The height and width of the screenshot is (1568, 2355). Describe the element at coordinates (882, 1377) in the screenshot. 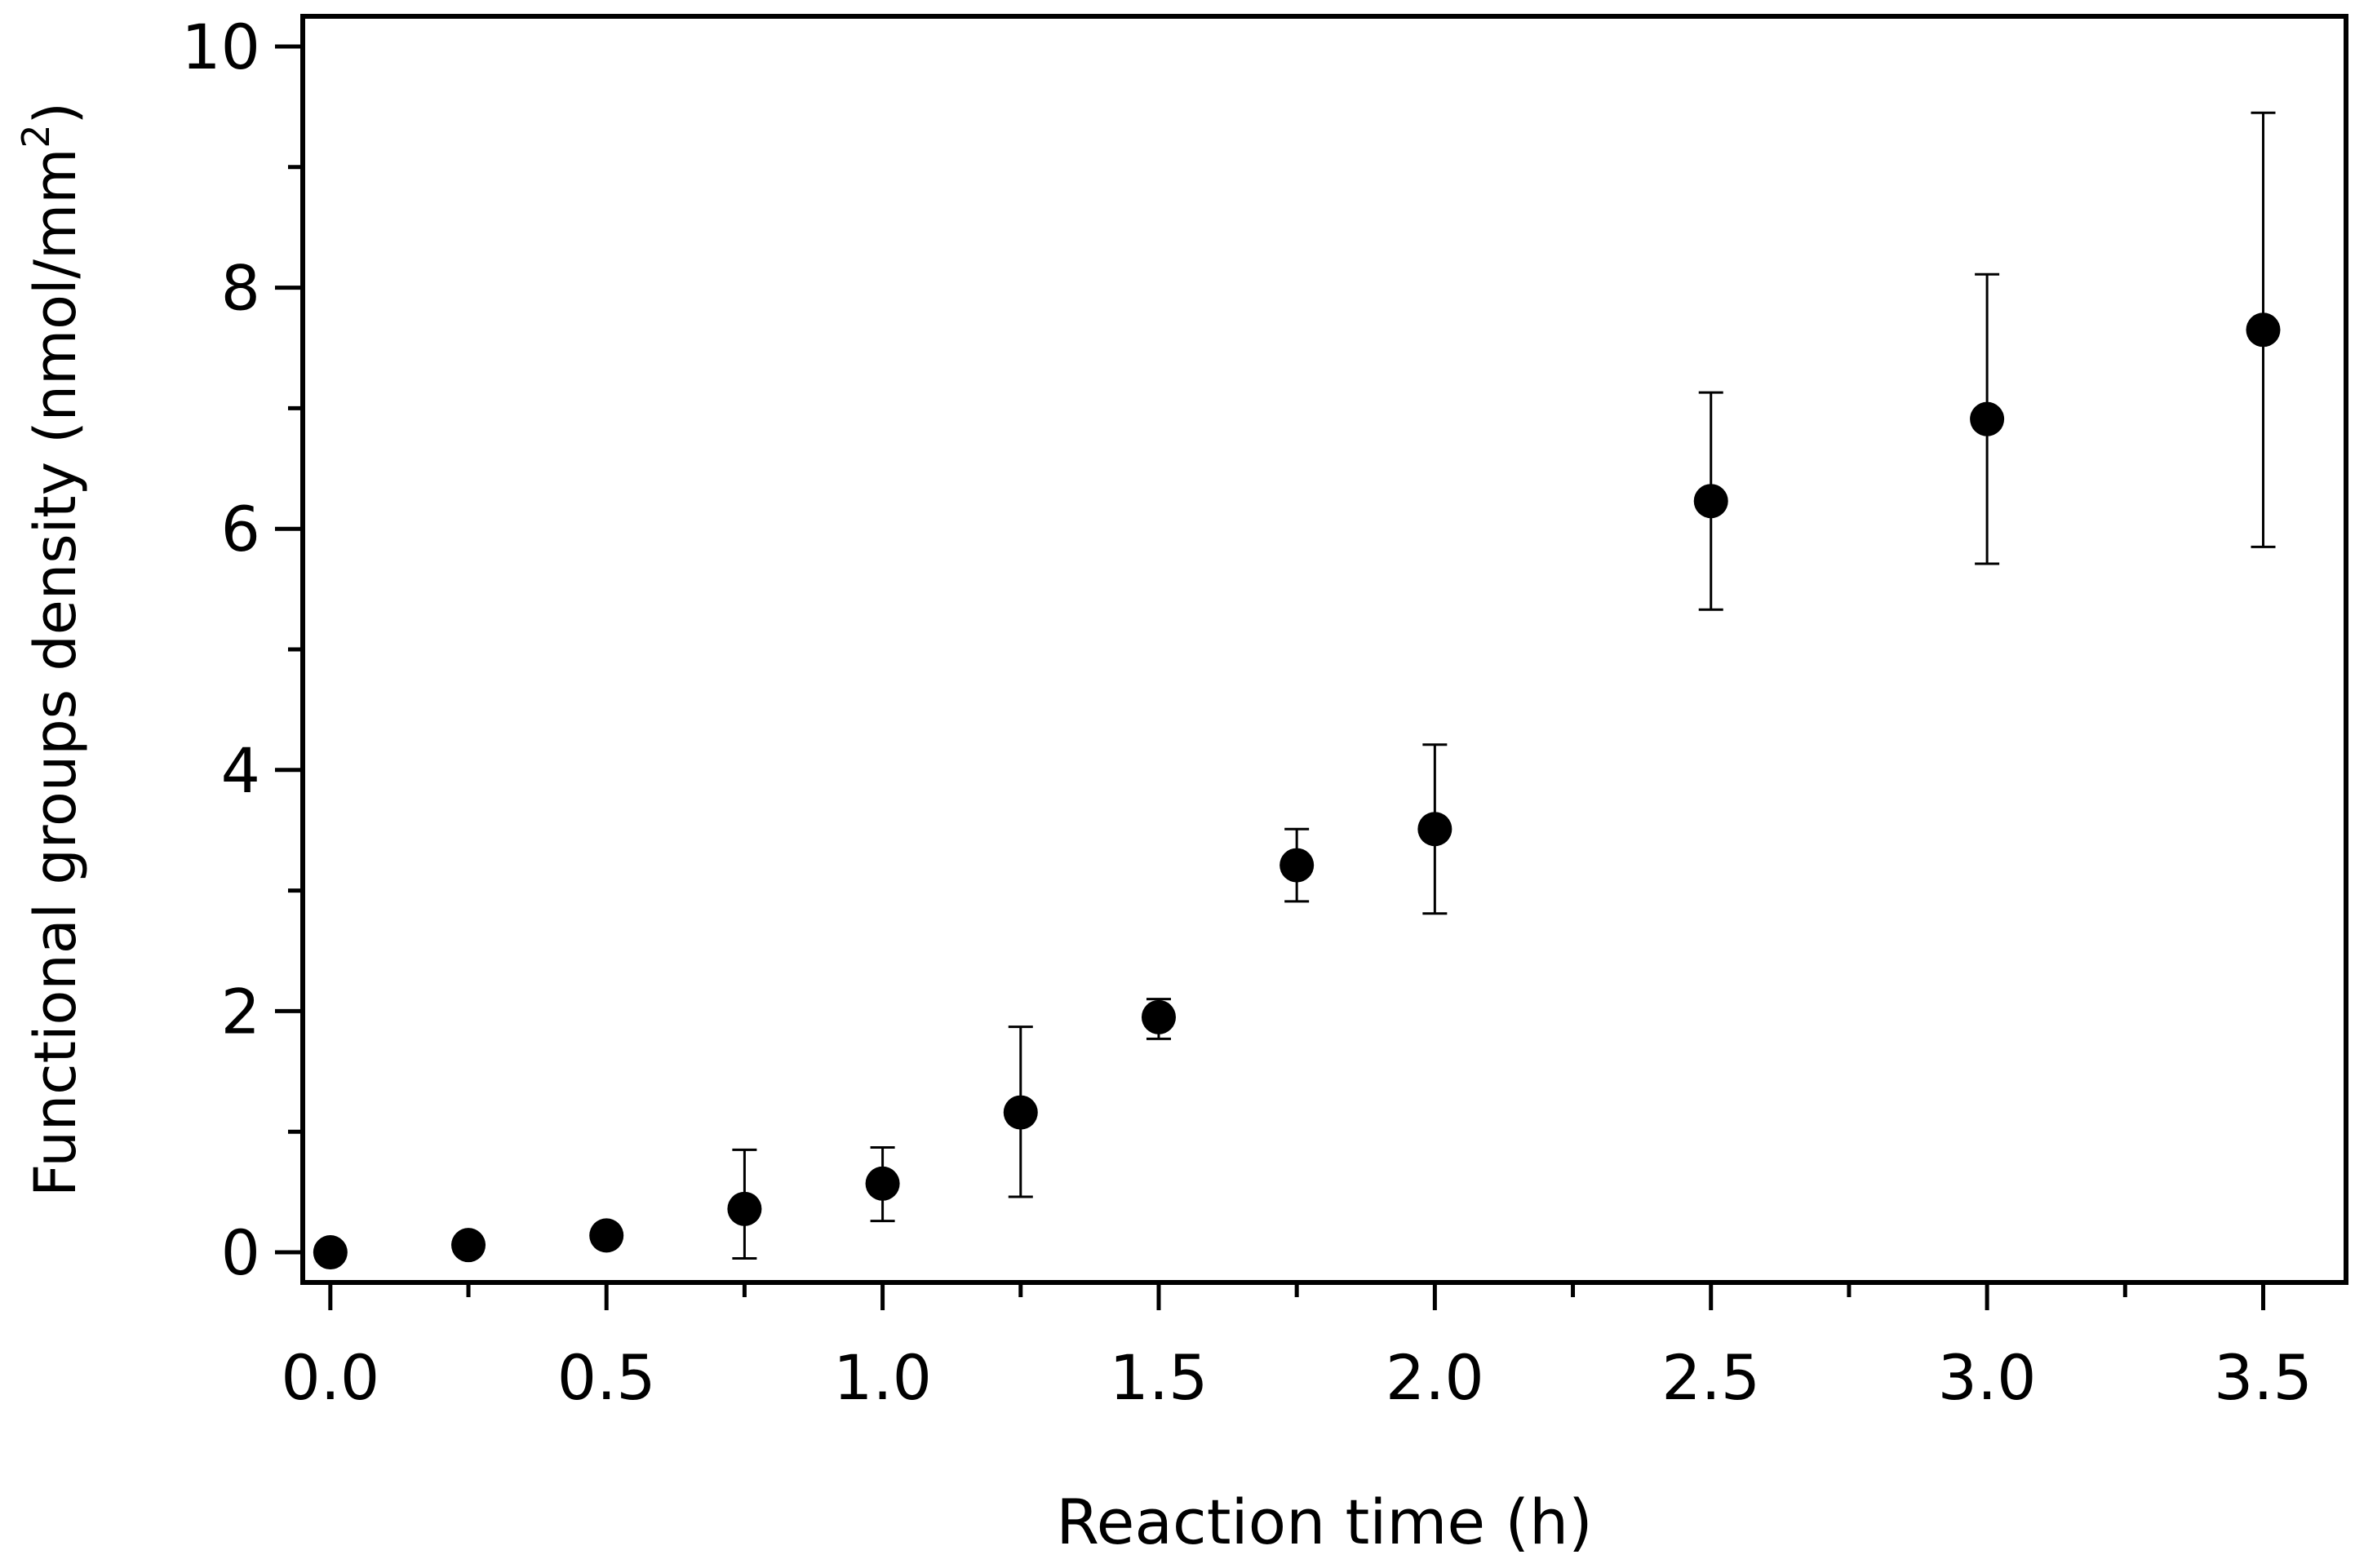

I see `x-tick-label: 1.0` at that location.